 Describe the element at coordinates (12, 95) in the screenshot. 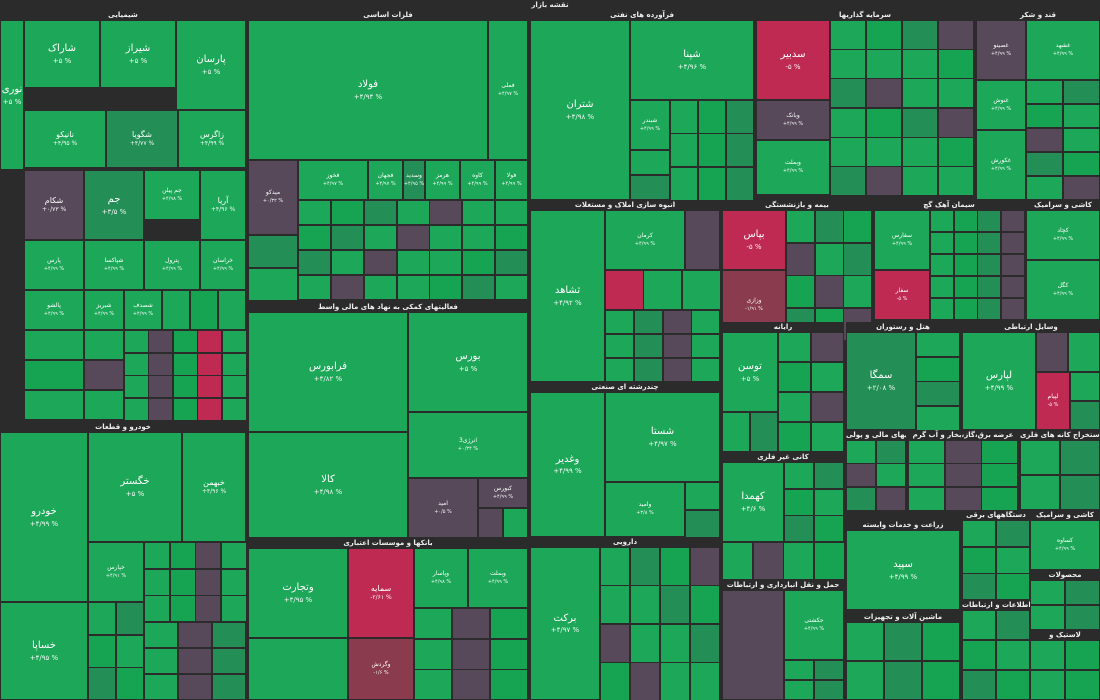

I see `tile-nouri: نوری +۵ %` at that location.